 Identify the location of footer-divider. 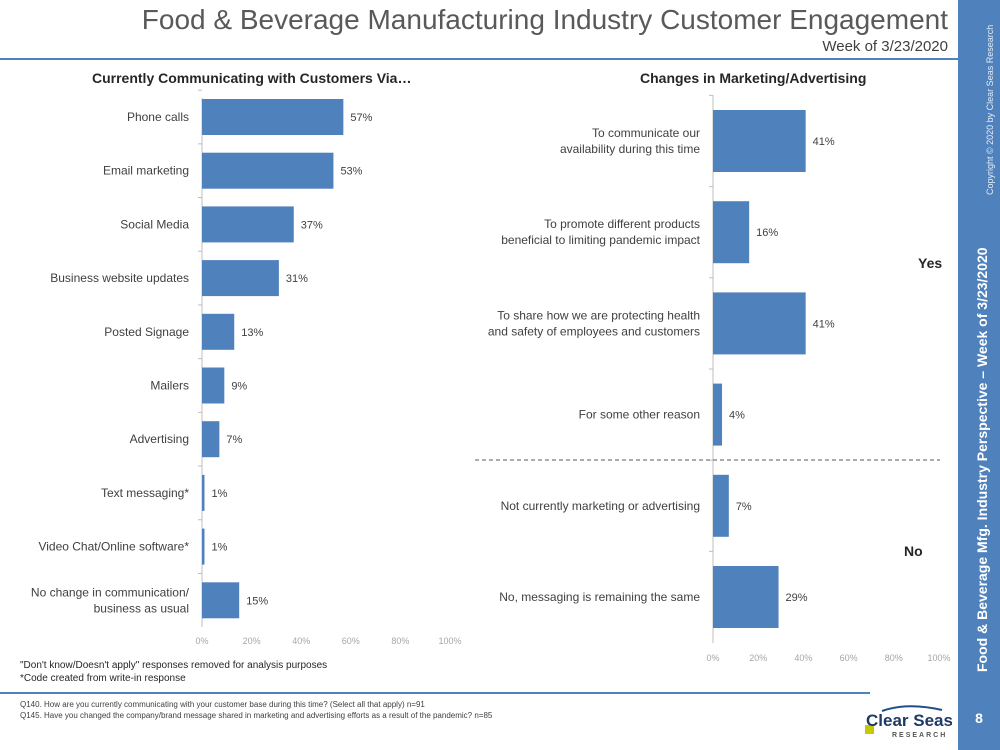
(435, 693).